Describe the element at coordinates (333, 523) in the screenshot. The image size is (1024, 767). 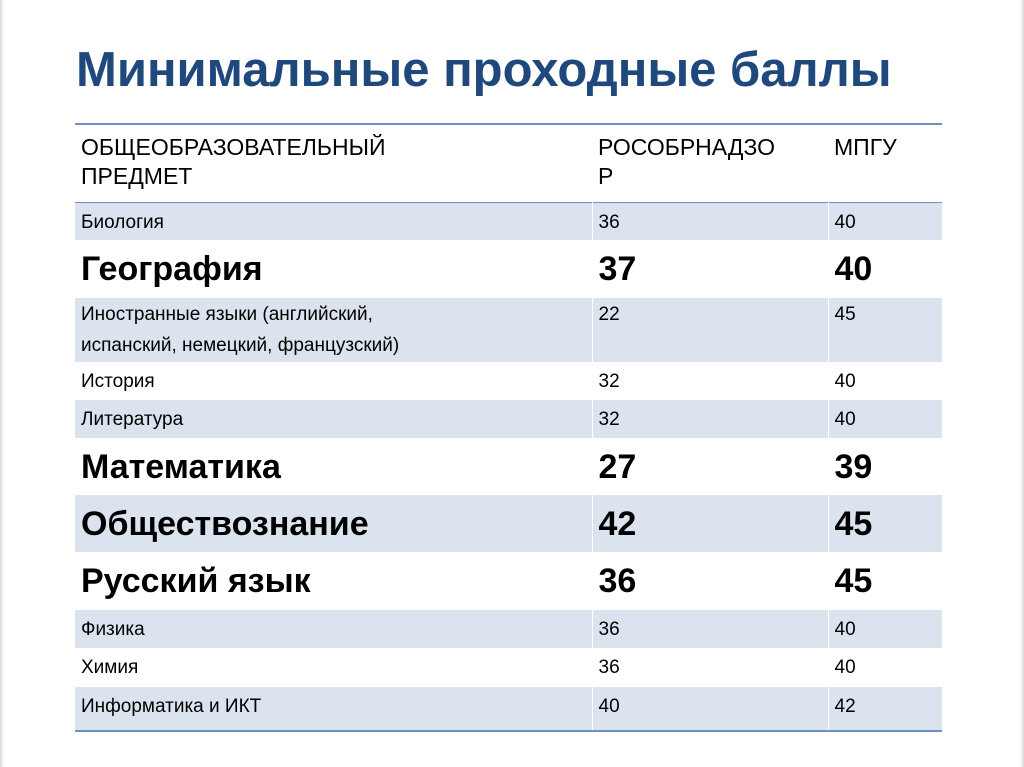
I see `subject-cell: Обществознание` at that location.